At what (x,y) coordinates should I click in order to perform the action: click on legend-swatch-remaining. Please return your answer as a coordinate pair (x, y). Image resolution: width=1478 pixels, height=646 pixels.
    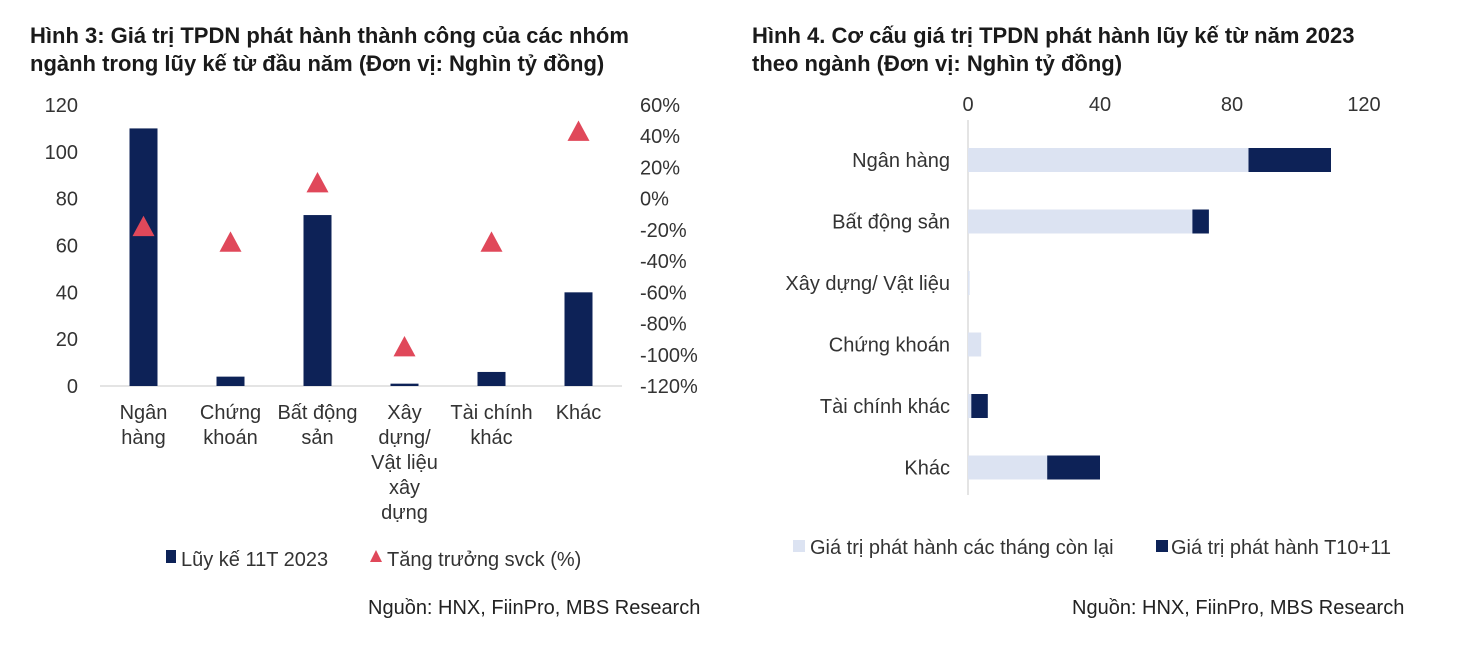
    Looking at the image, I should click on (799, 546).